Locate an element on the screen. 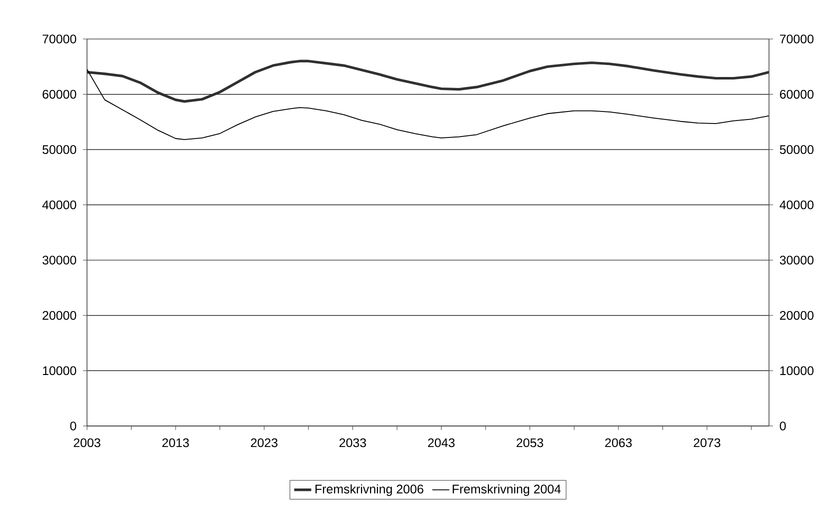 Image resolution: width=833 pixels, height=517 pixels. x-tick-label: 2043 is located at coordinates (441, 443).